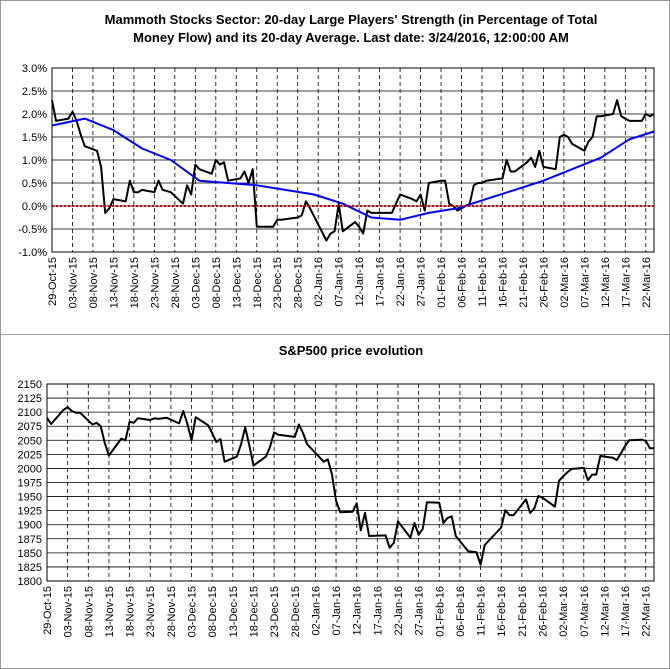 This screenshot has height=669, width=670. Describe the element at coordinates (30, 399) in the screenshot. I see `y-tick-label: 2125` at that location.